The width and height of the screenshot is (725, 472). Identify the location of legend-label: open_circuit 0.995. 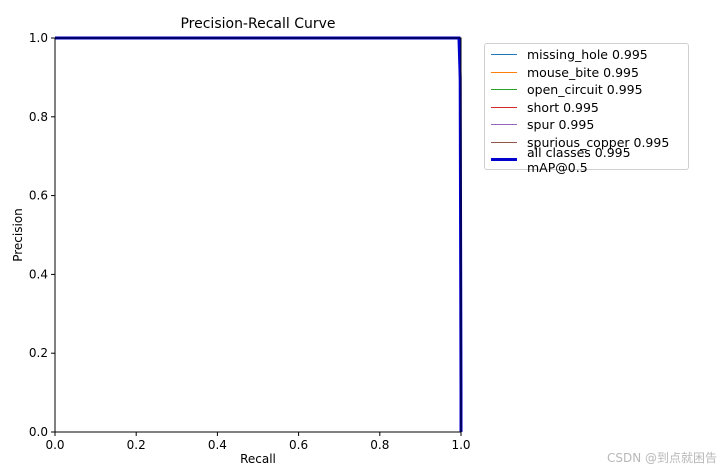
(585, 90).